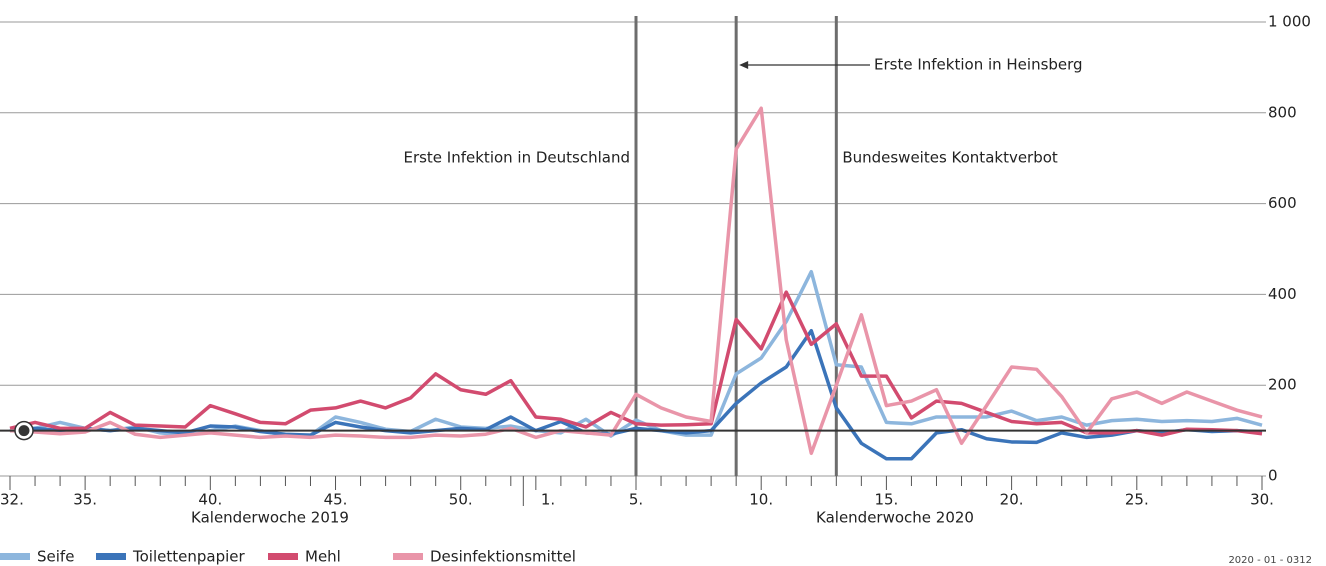  Describe the element at coordinates (1270, 560) in the screenshot. I see `footer: 2020 - 01 - 0312` at that location.